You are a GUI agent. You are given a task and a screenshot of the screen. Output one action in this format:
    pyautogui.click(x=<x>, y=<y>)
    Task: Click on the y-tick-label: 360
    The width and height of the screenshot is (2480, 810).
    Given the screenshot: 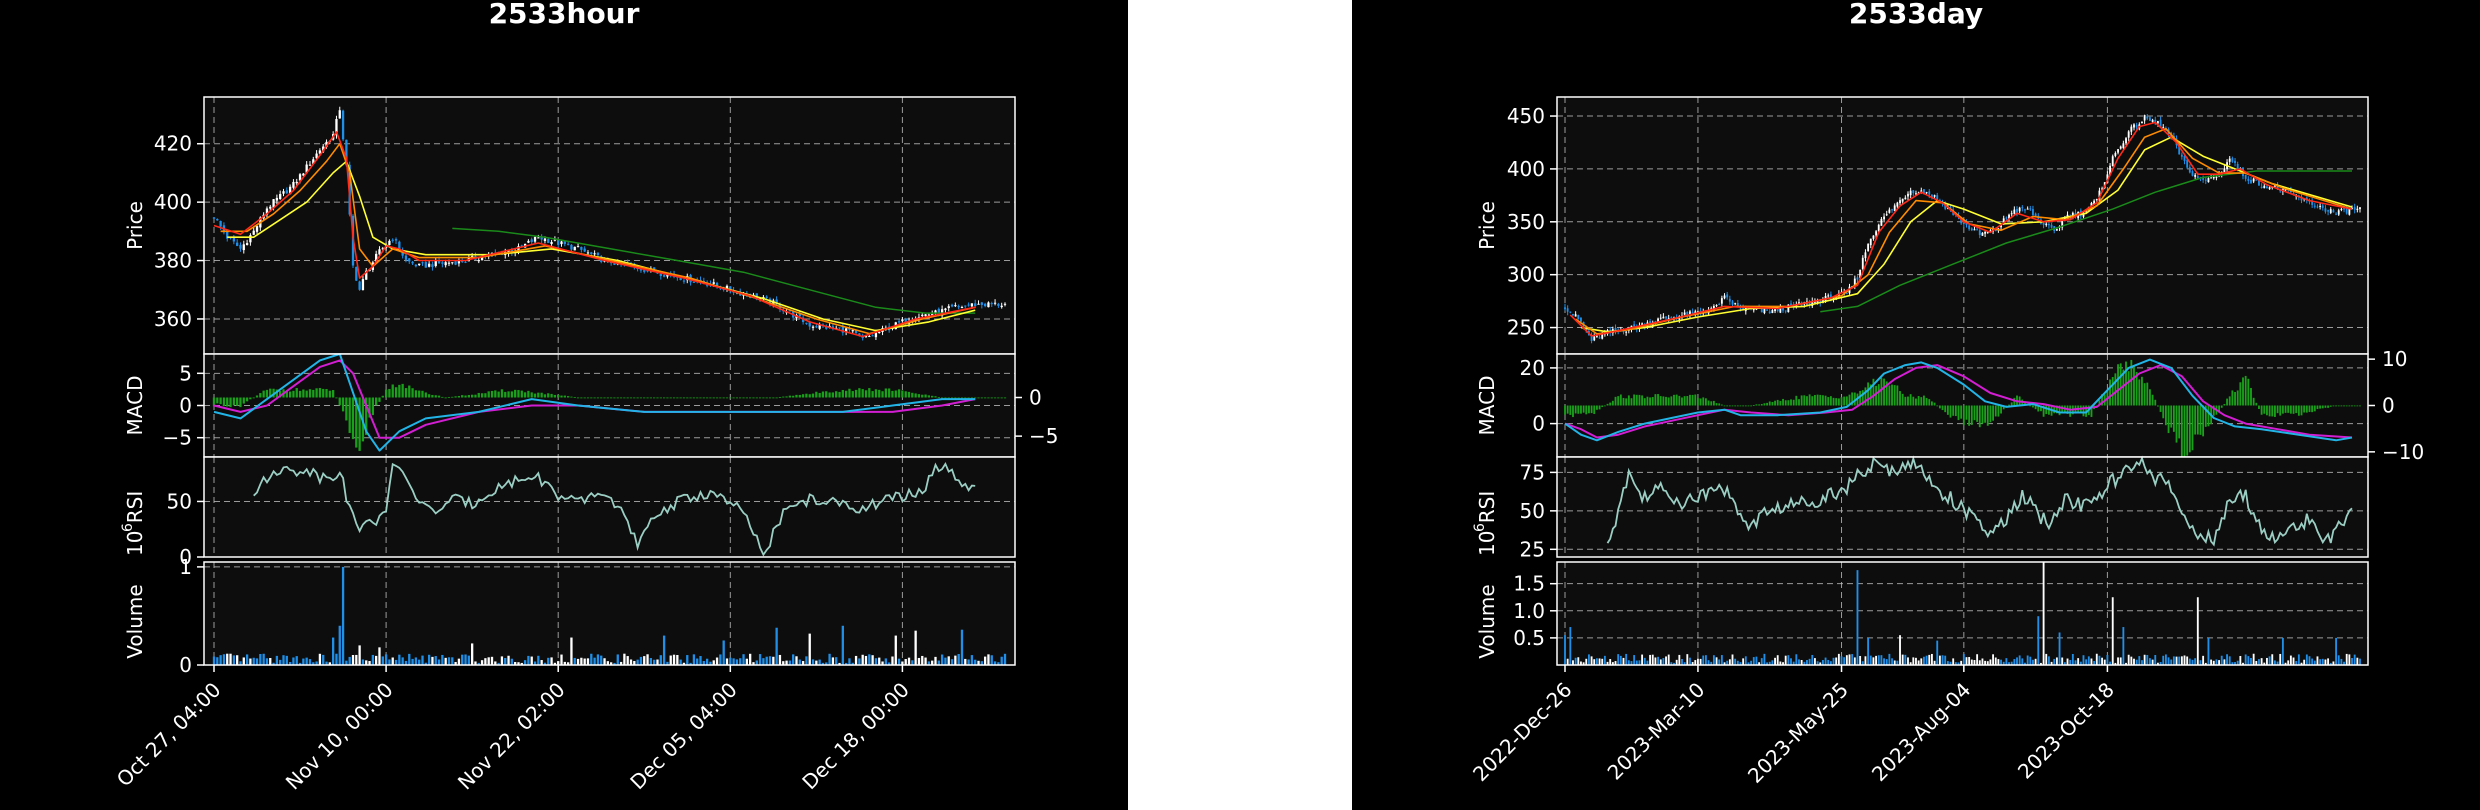 What is the action you would take?
    pyautogui.click(x=173, y=319)
    